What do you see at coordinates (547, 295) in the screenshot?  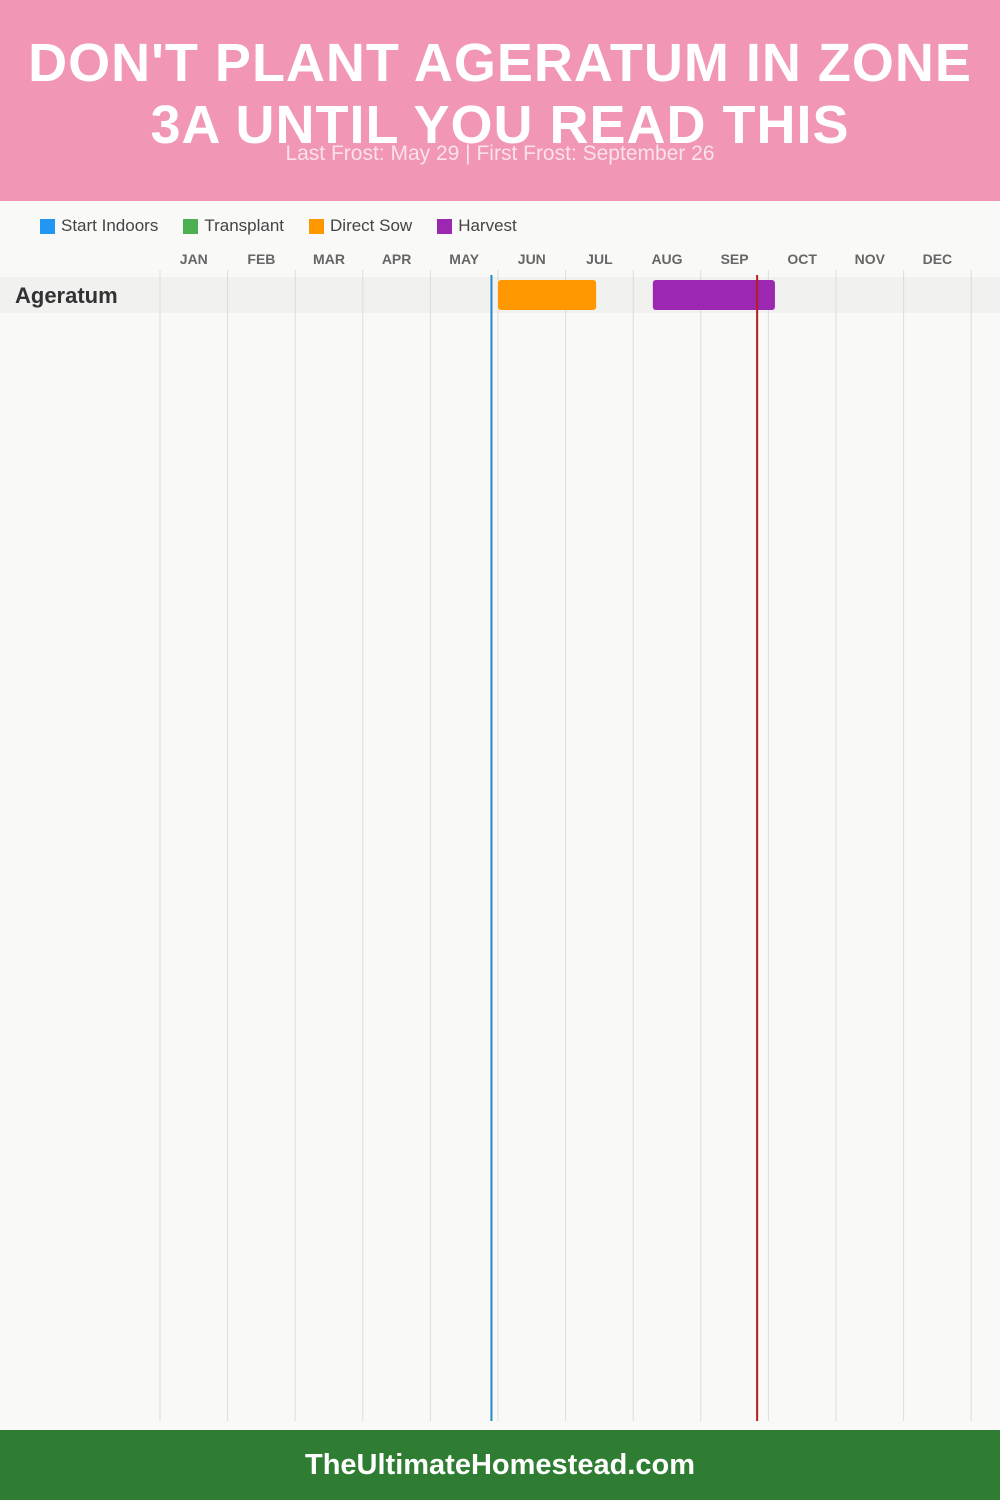 I see `bar-direct-sow` at bounding box center [547, 295].